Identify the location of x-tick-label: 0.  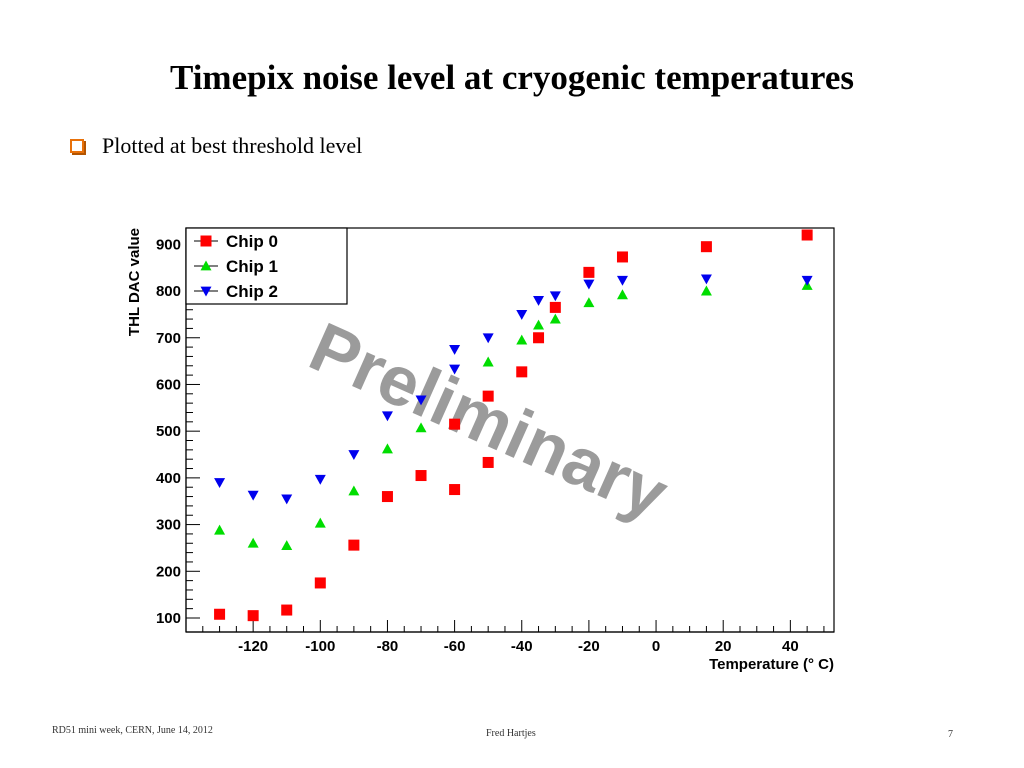
(656, 646).